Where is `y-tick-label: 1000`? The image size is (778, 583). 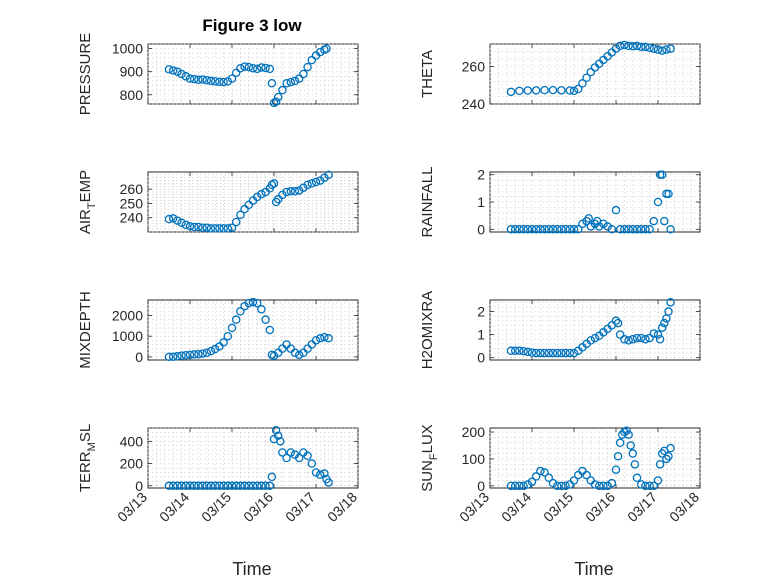 y-tick-label: 1000 is located at coordinates (127, 336).